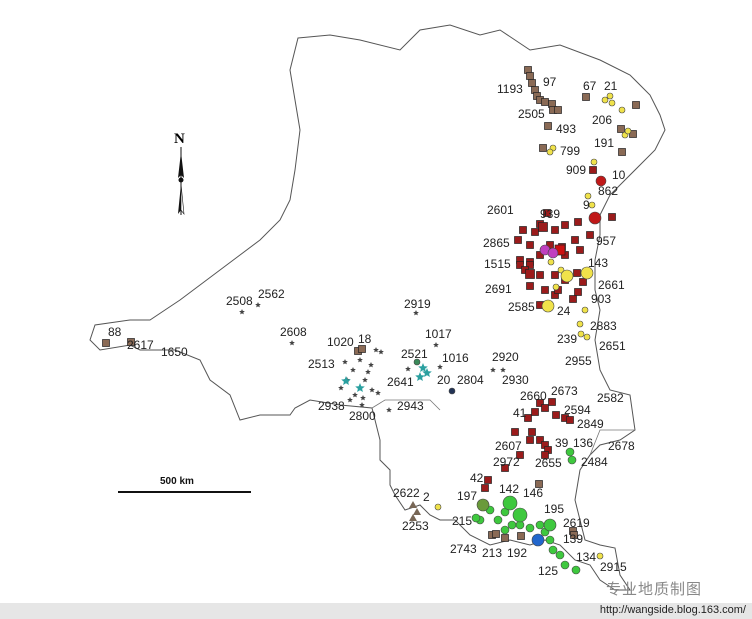 The height and width of the screenshot is (619, 752). Describe the element at coordinates (509, 489) in the screenshot. I see `deposit-label: 142` at that location.